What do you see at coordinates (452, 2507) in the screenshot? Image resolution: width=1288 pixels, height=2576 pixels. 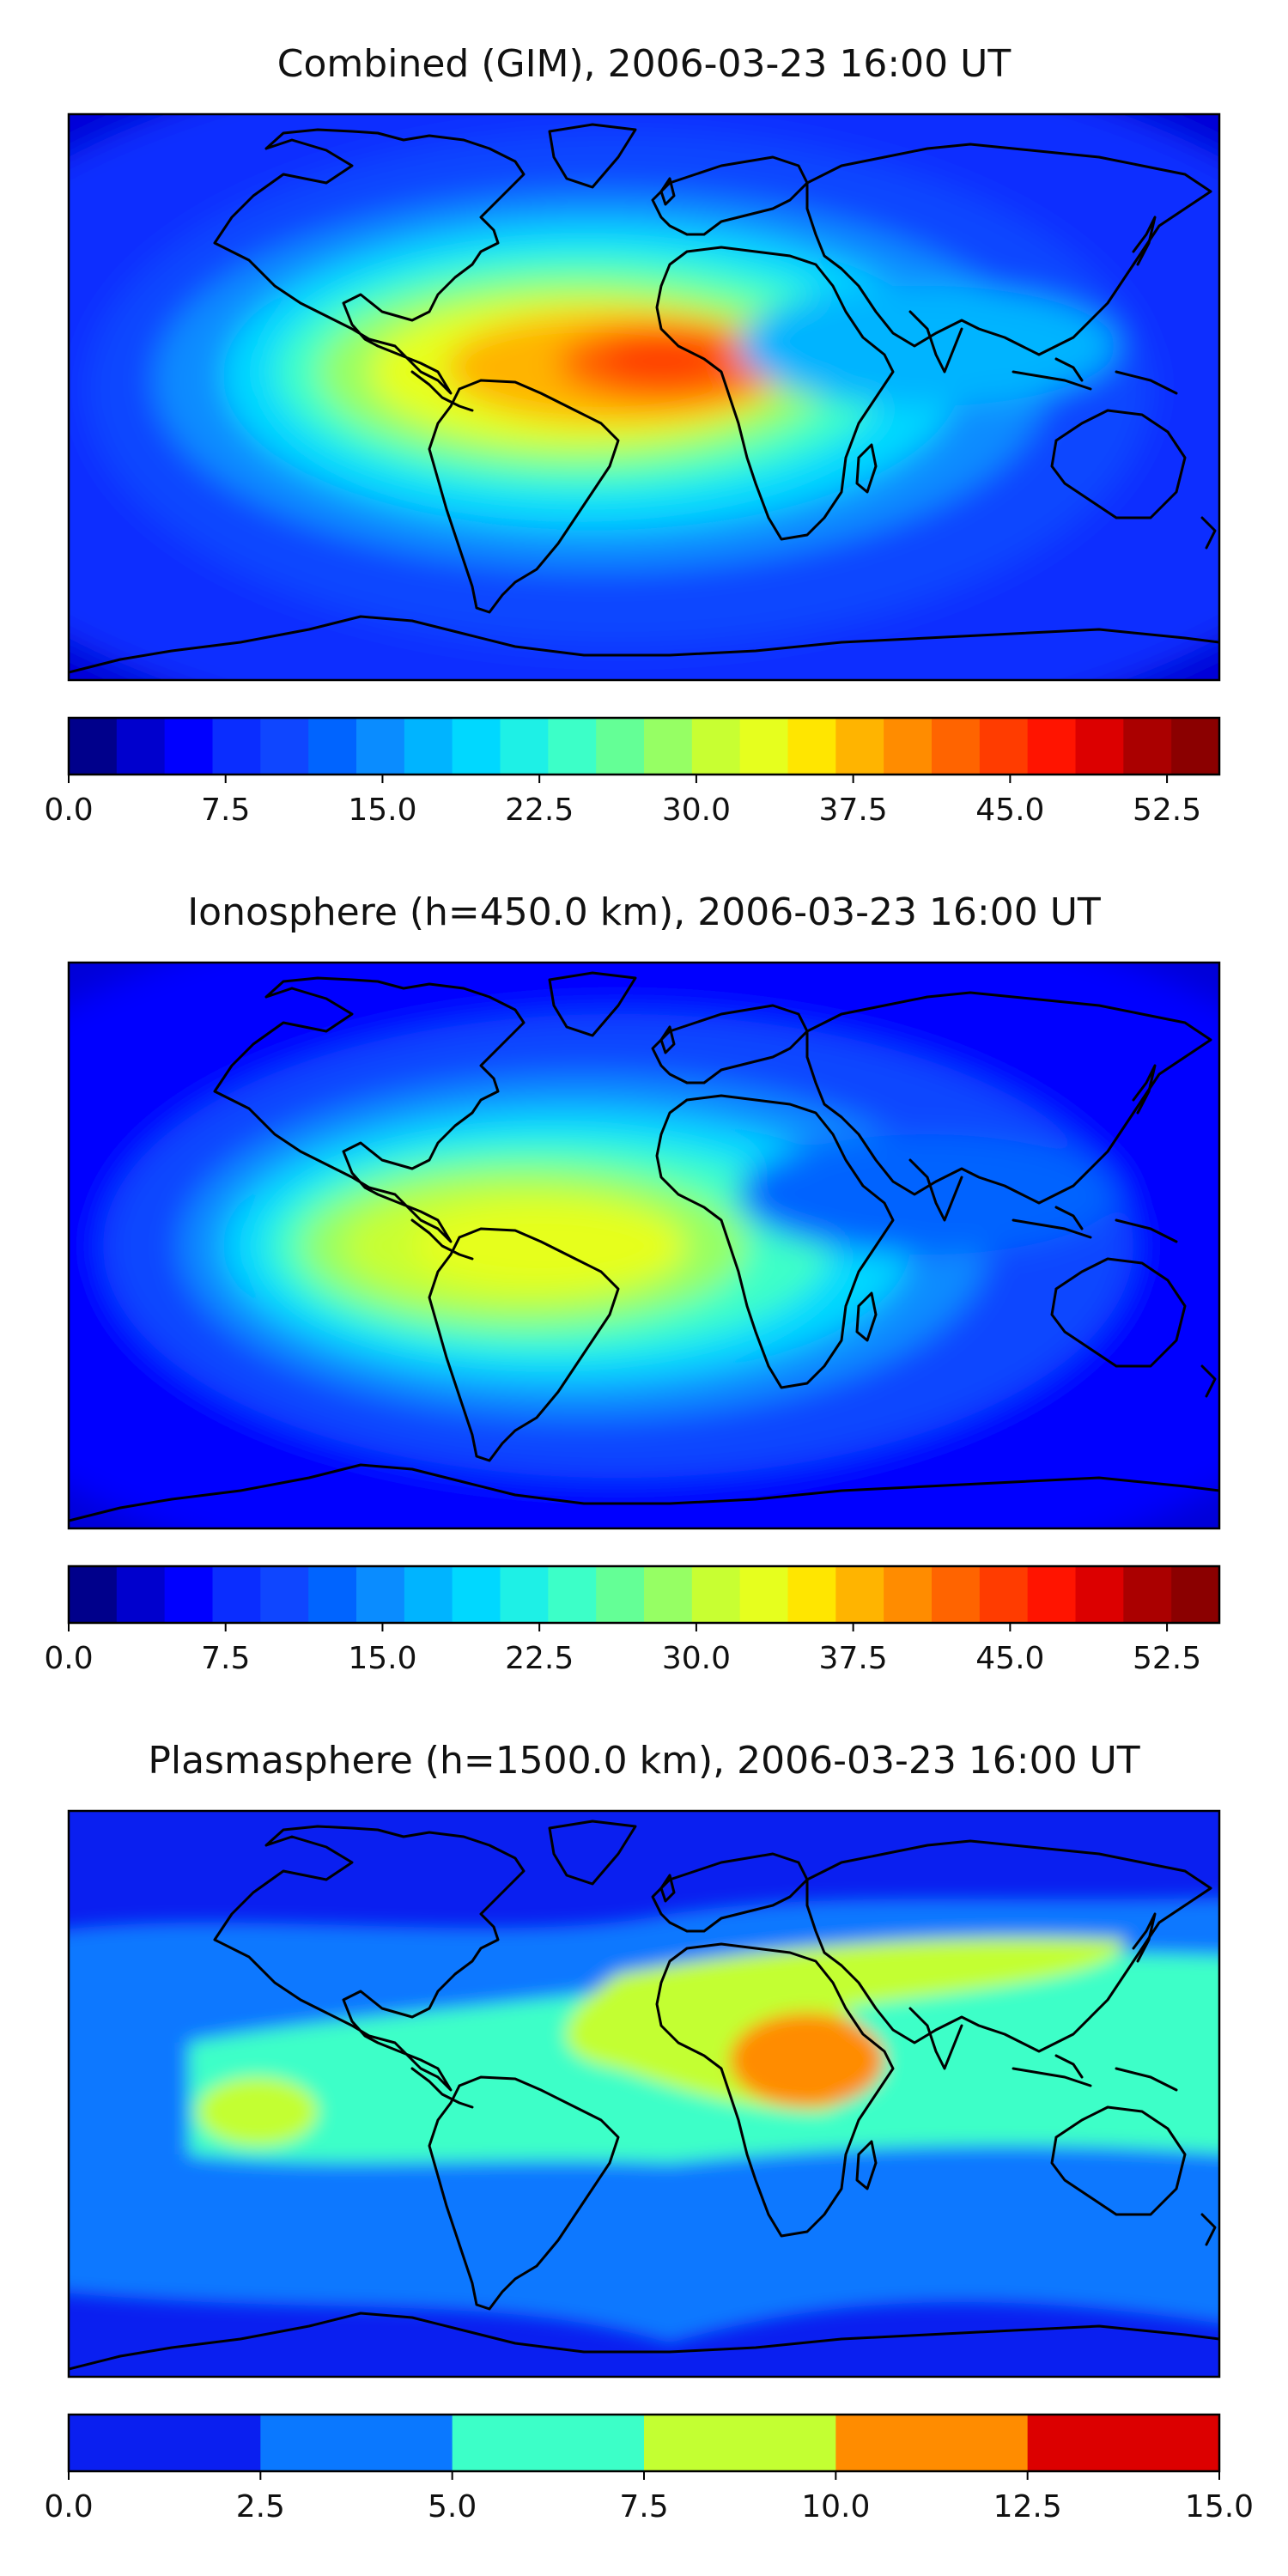 I see `colorbar-tick-label: 5.0` at bounding box center [452, 2507].